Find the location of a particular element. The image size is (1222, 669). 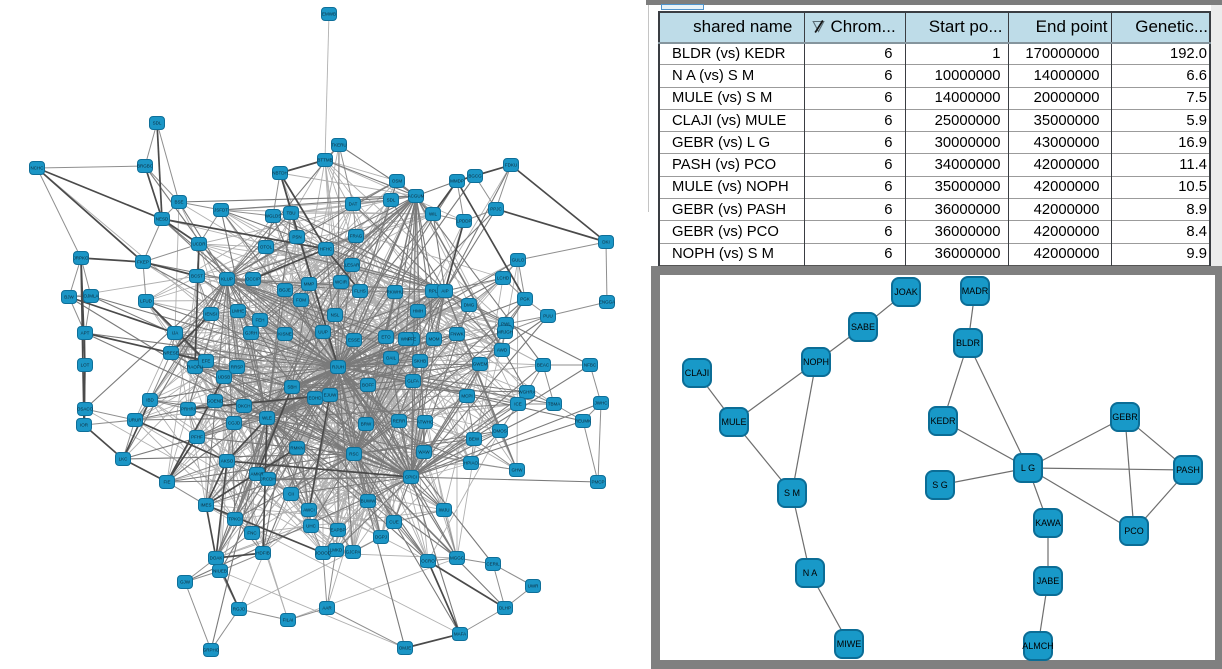

svg-text: WGHRA is located at coordinates (526, 392).